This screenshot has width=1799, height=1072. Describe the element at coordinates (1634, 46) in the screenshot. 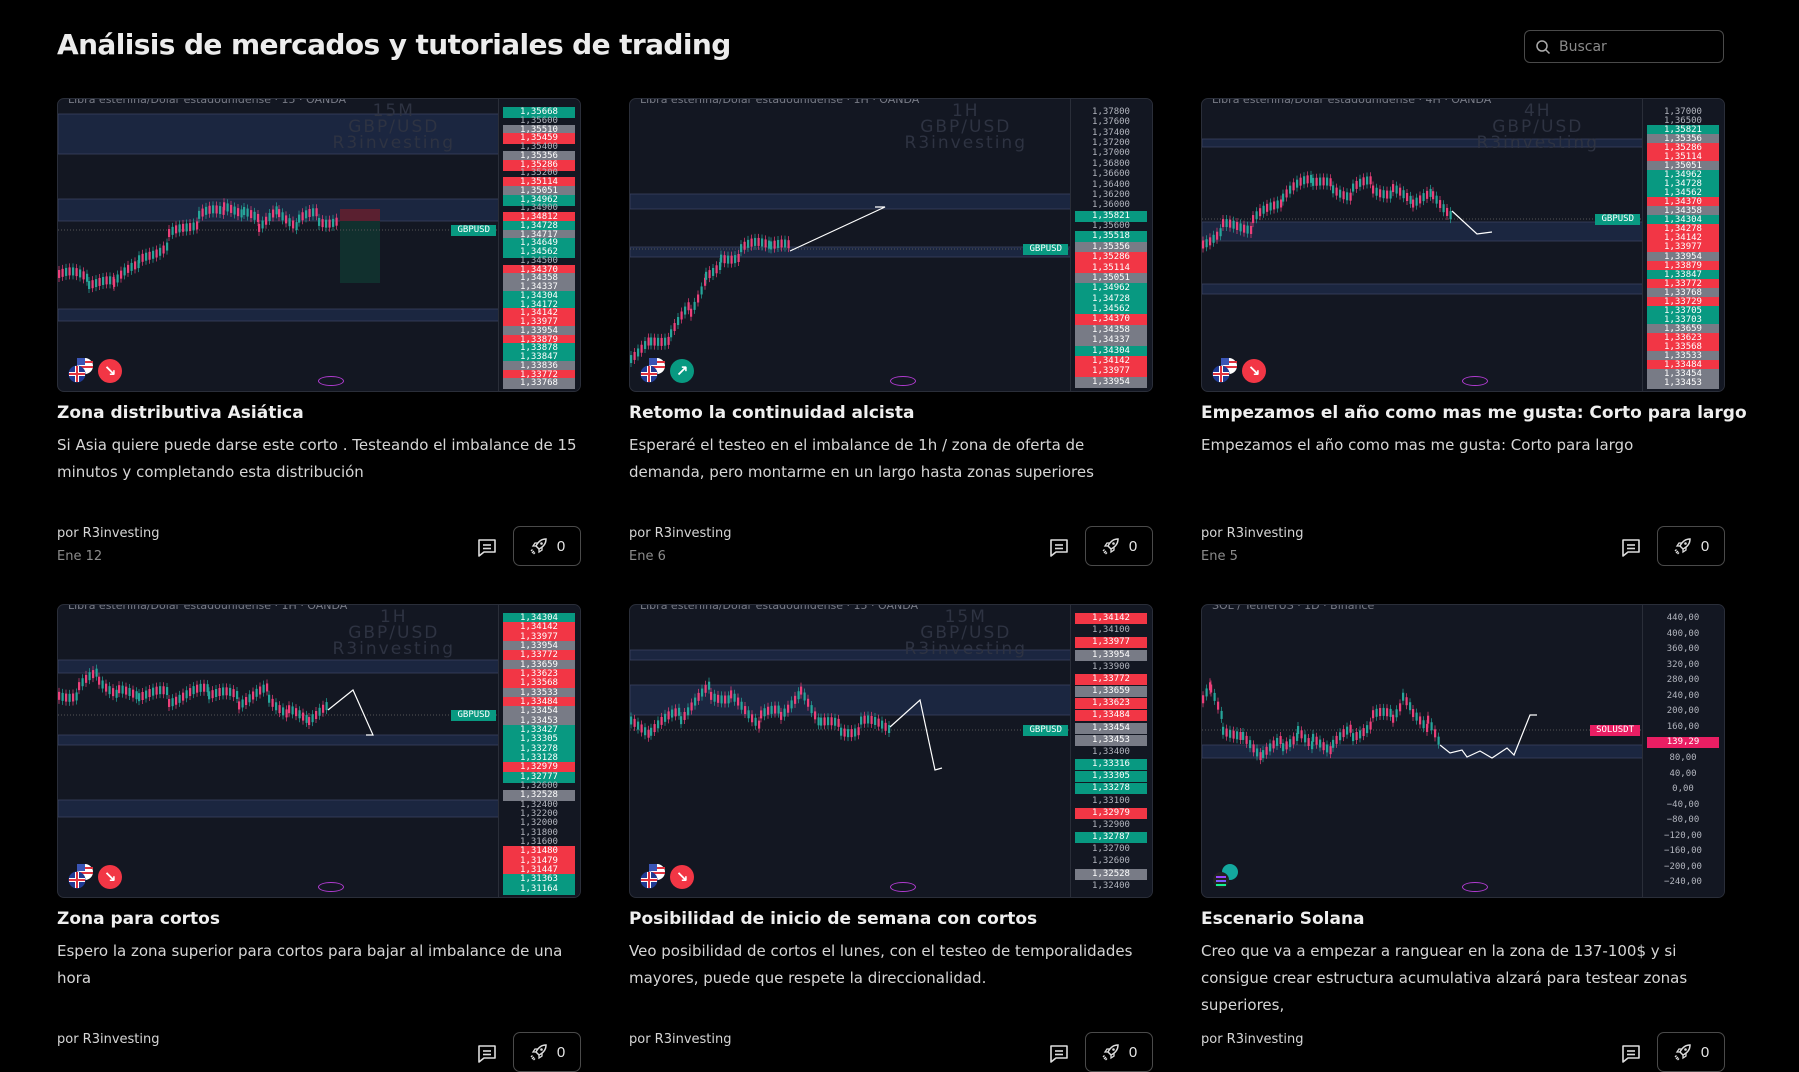

I see `search-input` at that location.